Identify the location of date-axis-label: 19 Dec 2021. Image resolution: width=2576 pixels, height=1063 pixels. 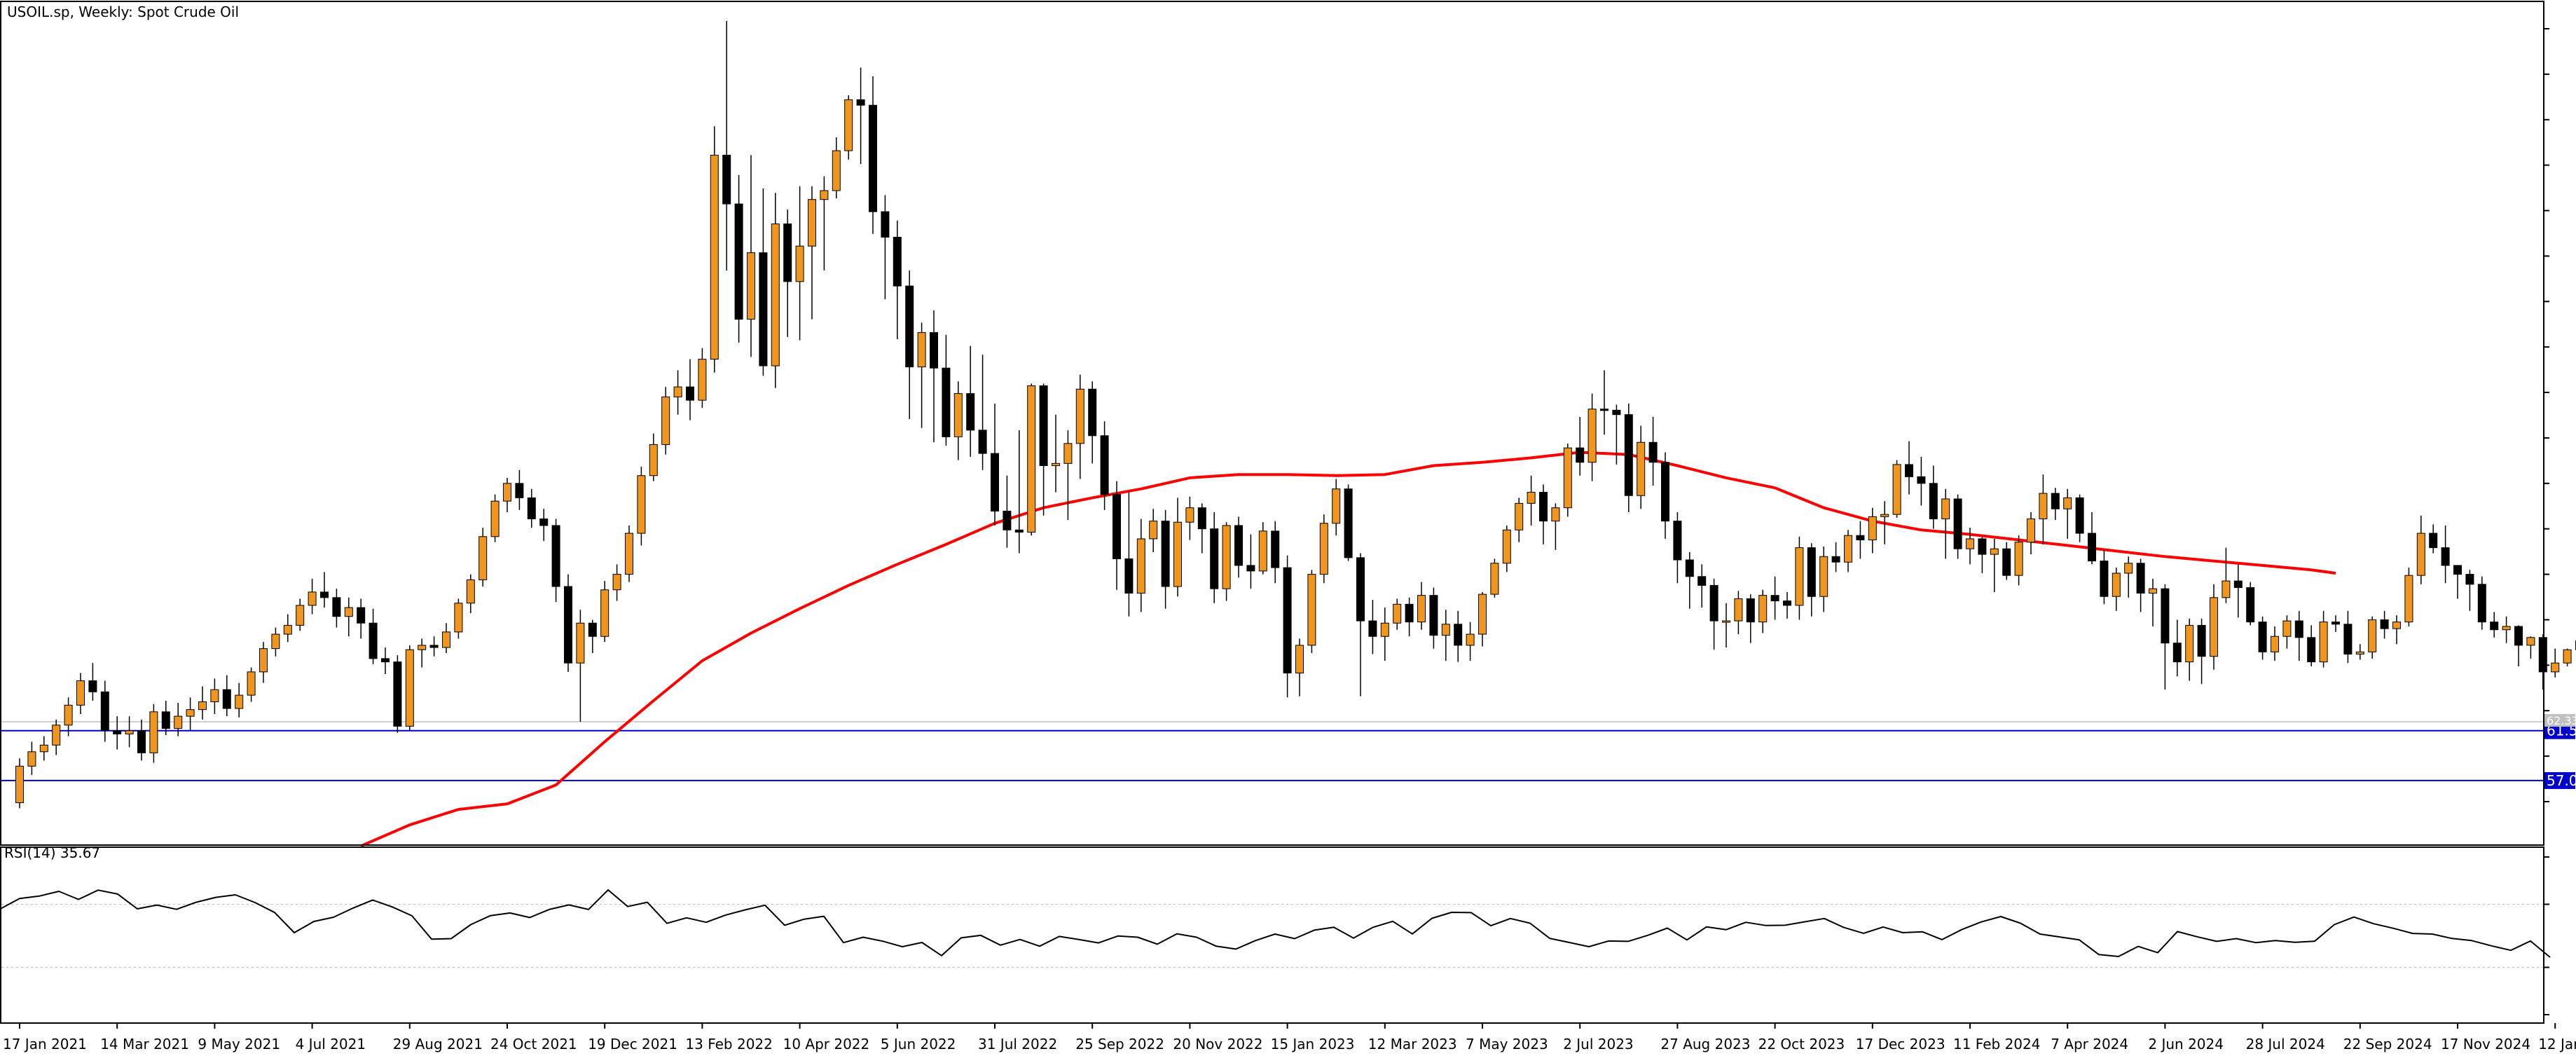
(632, 1044).